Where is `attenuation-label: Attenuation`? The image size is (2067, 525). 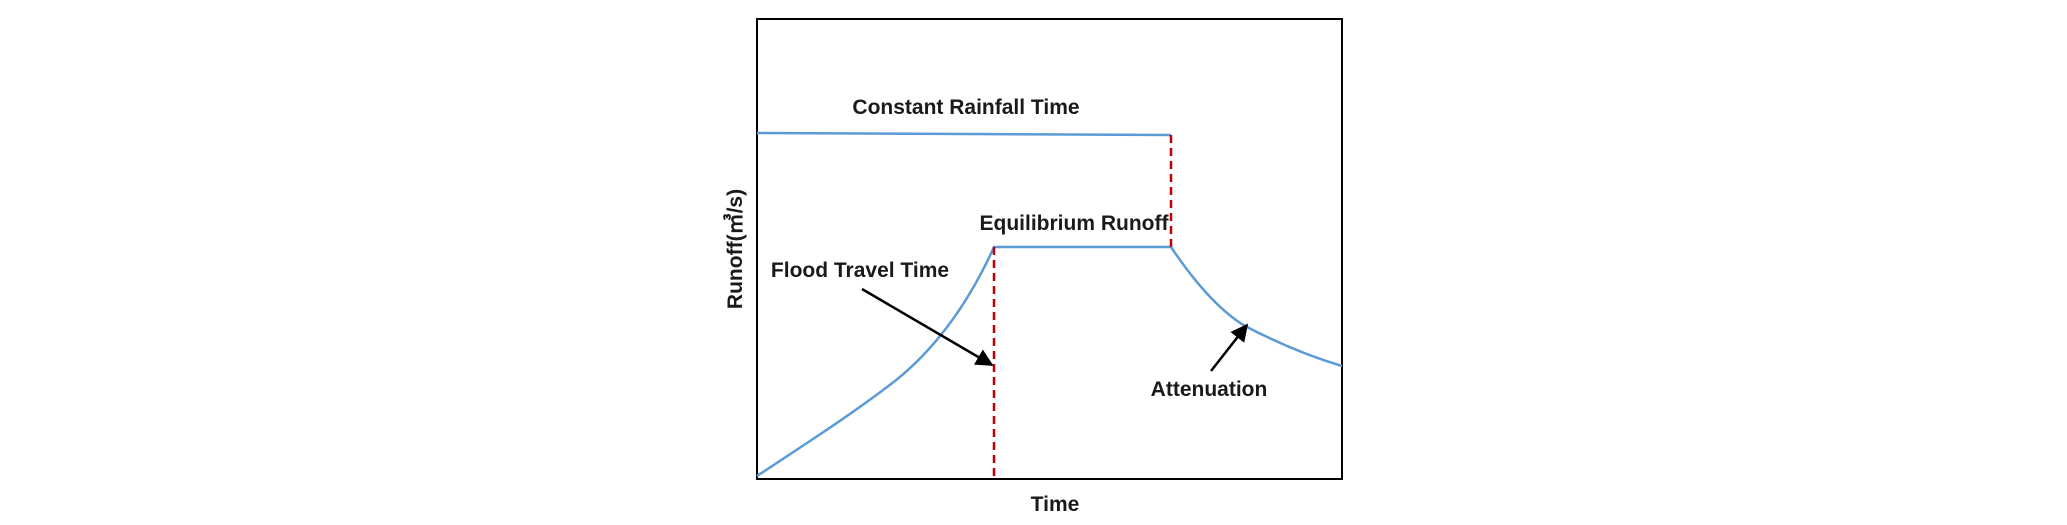 attenuation-label: Attenuation is located at coordinates (1209, 389).